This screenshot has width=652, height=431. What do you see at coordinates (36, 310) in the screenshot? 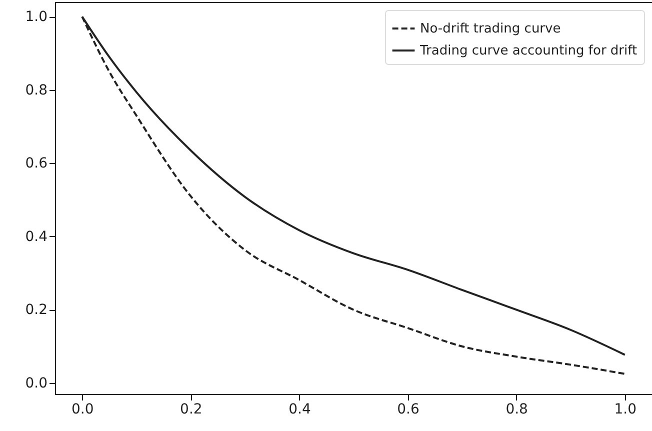
I see `y-tick-label: 0.2` at bounding box center [36, 310].